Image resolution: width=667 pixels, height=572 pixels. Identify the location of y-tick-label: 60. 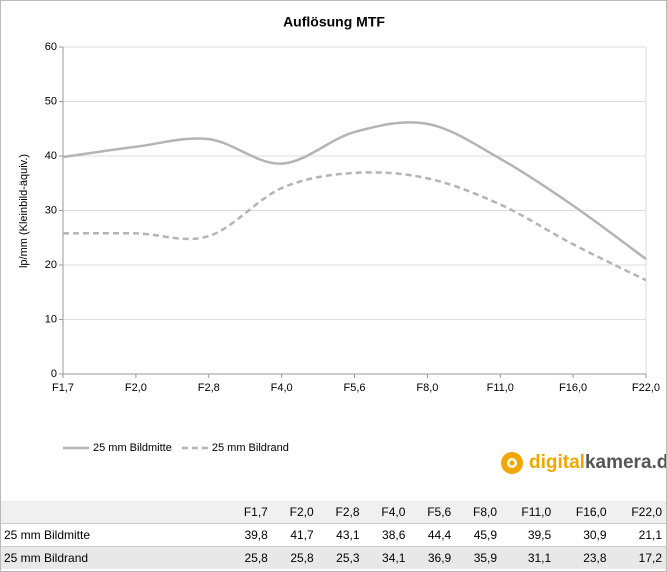
(51, 47).